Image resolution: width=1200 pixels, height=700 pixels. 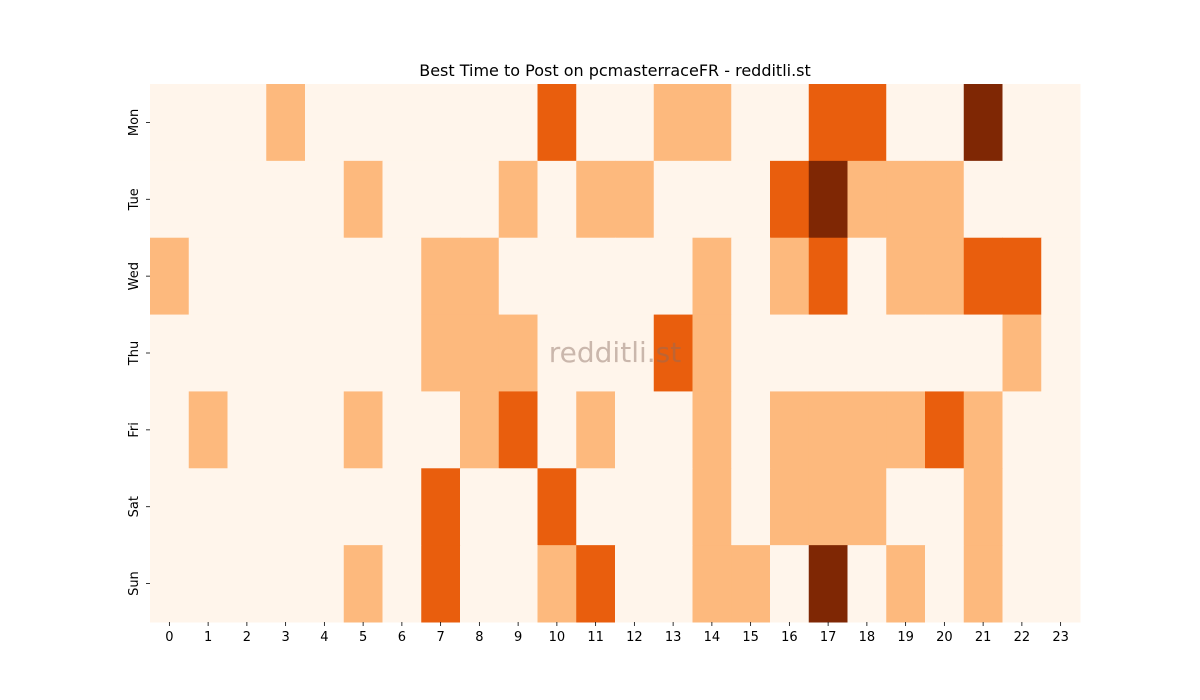 I want to click on x-axis: 0 1 2 3 4 5 6 7 8 9 10 11 12 13 14 15 16 17 18 19 20 21 22 23, so click(x=617, y=633).